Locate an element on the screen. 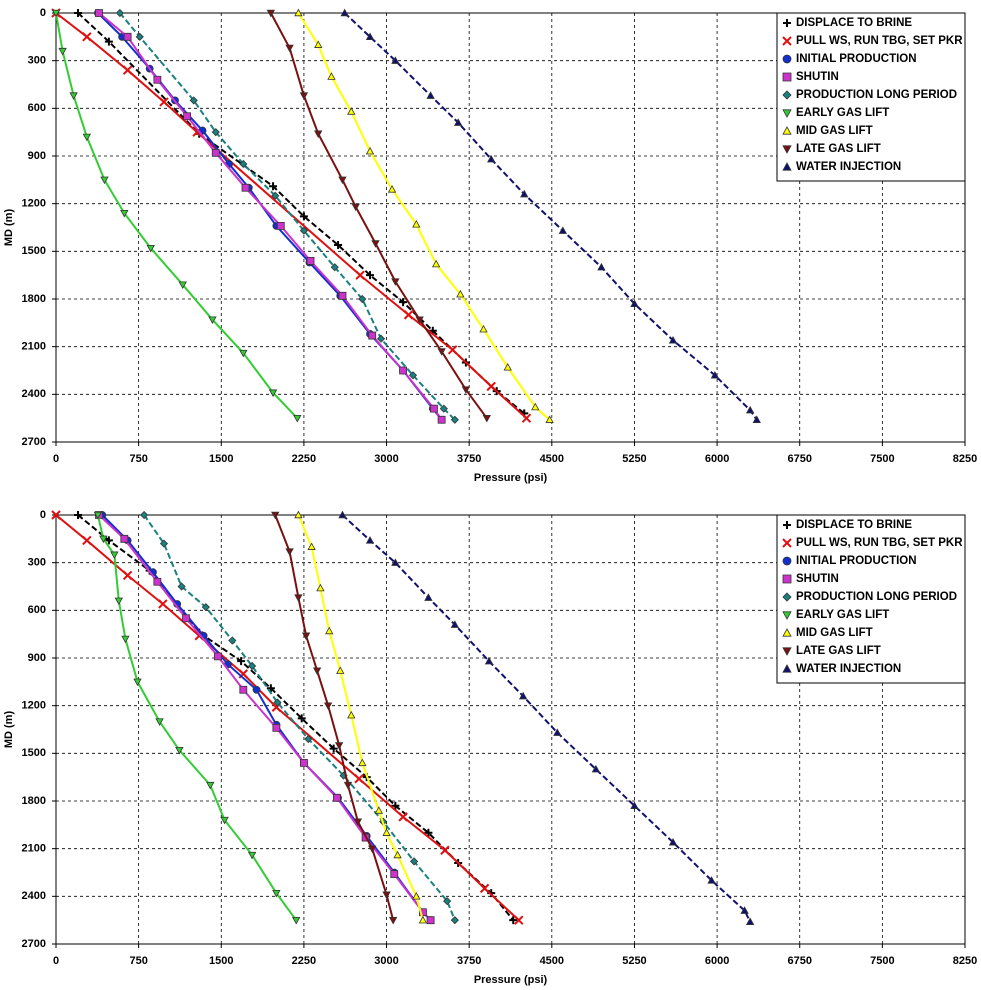 This screenshot has height=990, width=981. y-tick-label: 900 is located at coordinates (37, 658).